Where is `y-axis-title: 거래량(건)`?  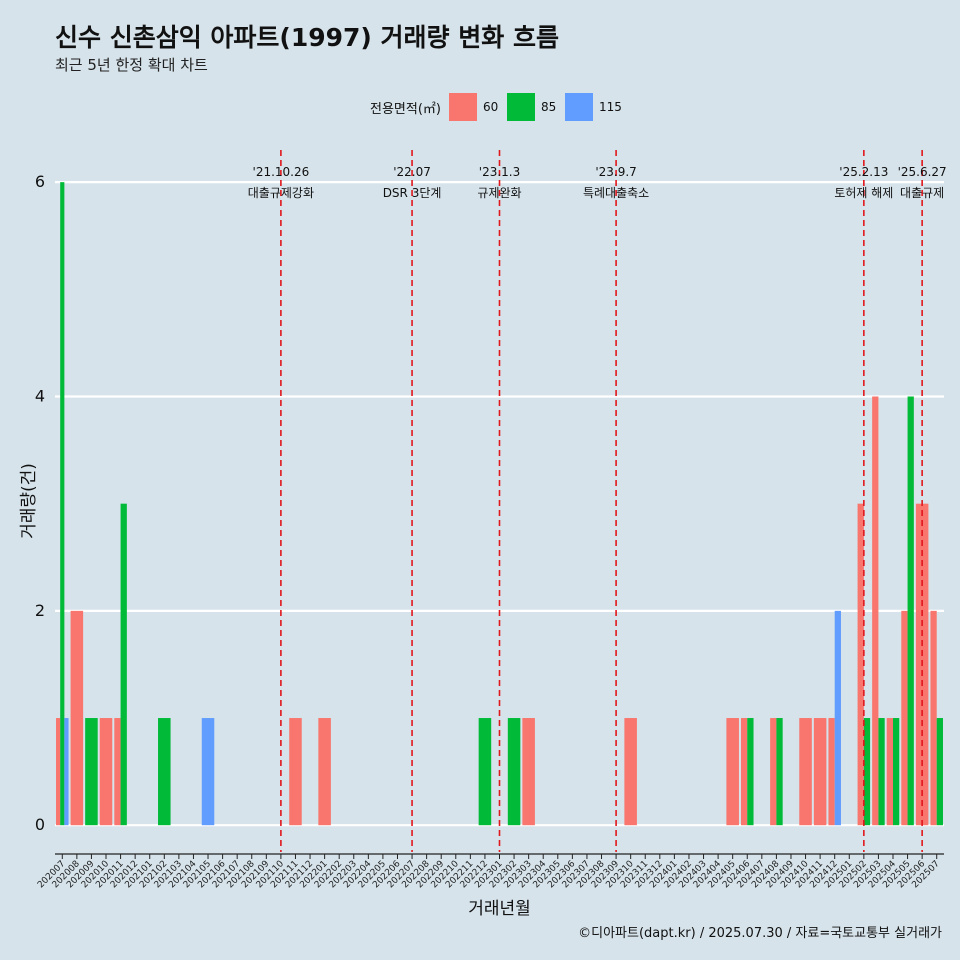
y-axis-title: 거래량(건) is located at coordinates (29, 501).